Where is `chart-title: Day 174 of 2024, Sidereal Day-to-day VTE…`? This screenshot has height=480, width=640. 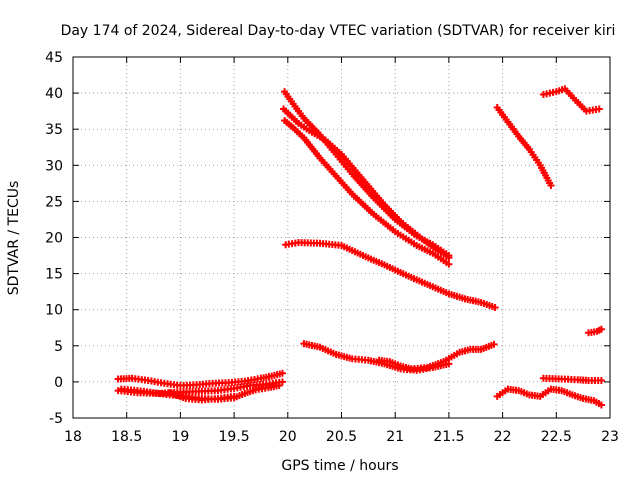
chart-title: Day 174 of 2024, Sidereal Day-to-day VTE… is located at coordinates (338, 31).